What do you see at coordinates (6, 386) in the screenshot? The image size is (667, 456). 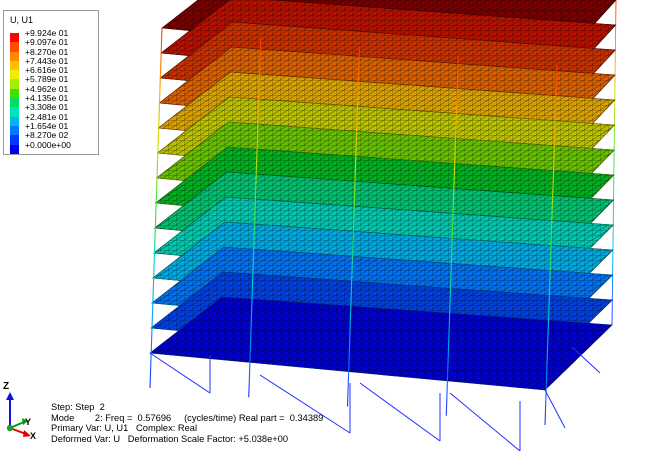 I see `triad-z-label: Z` at bounding box center [6, 386].